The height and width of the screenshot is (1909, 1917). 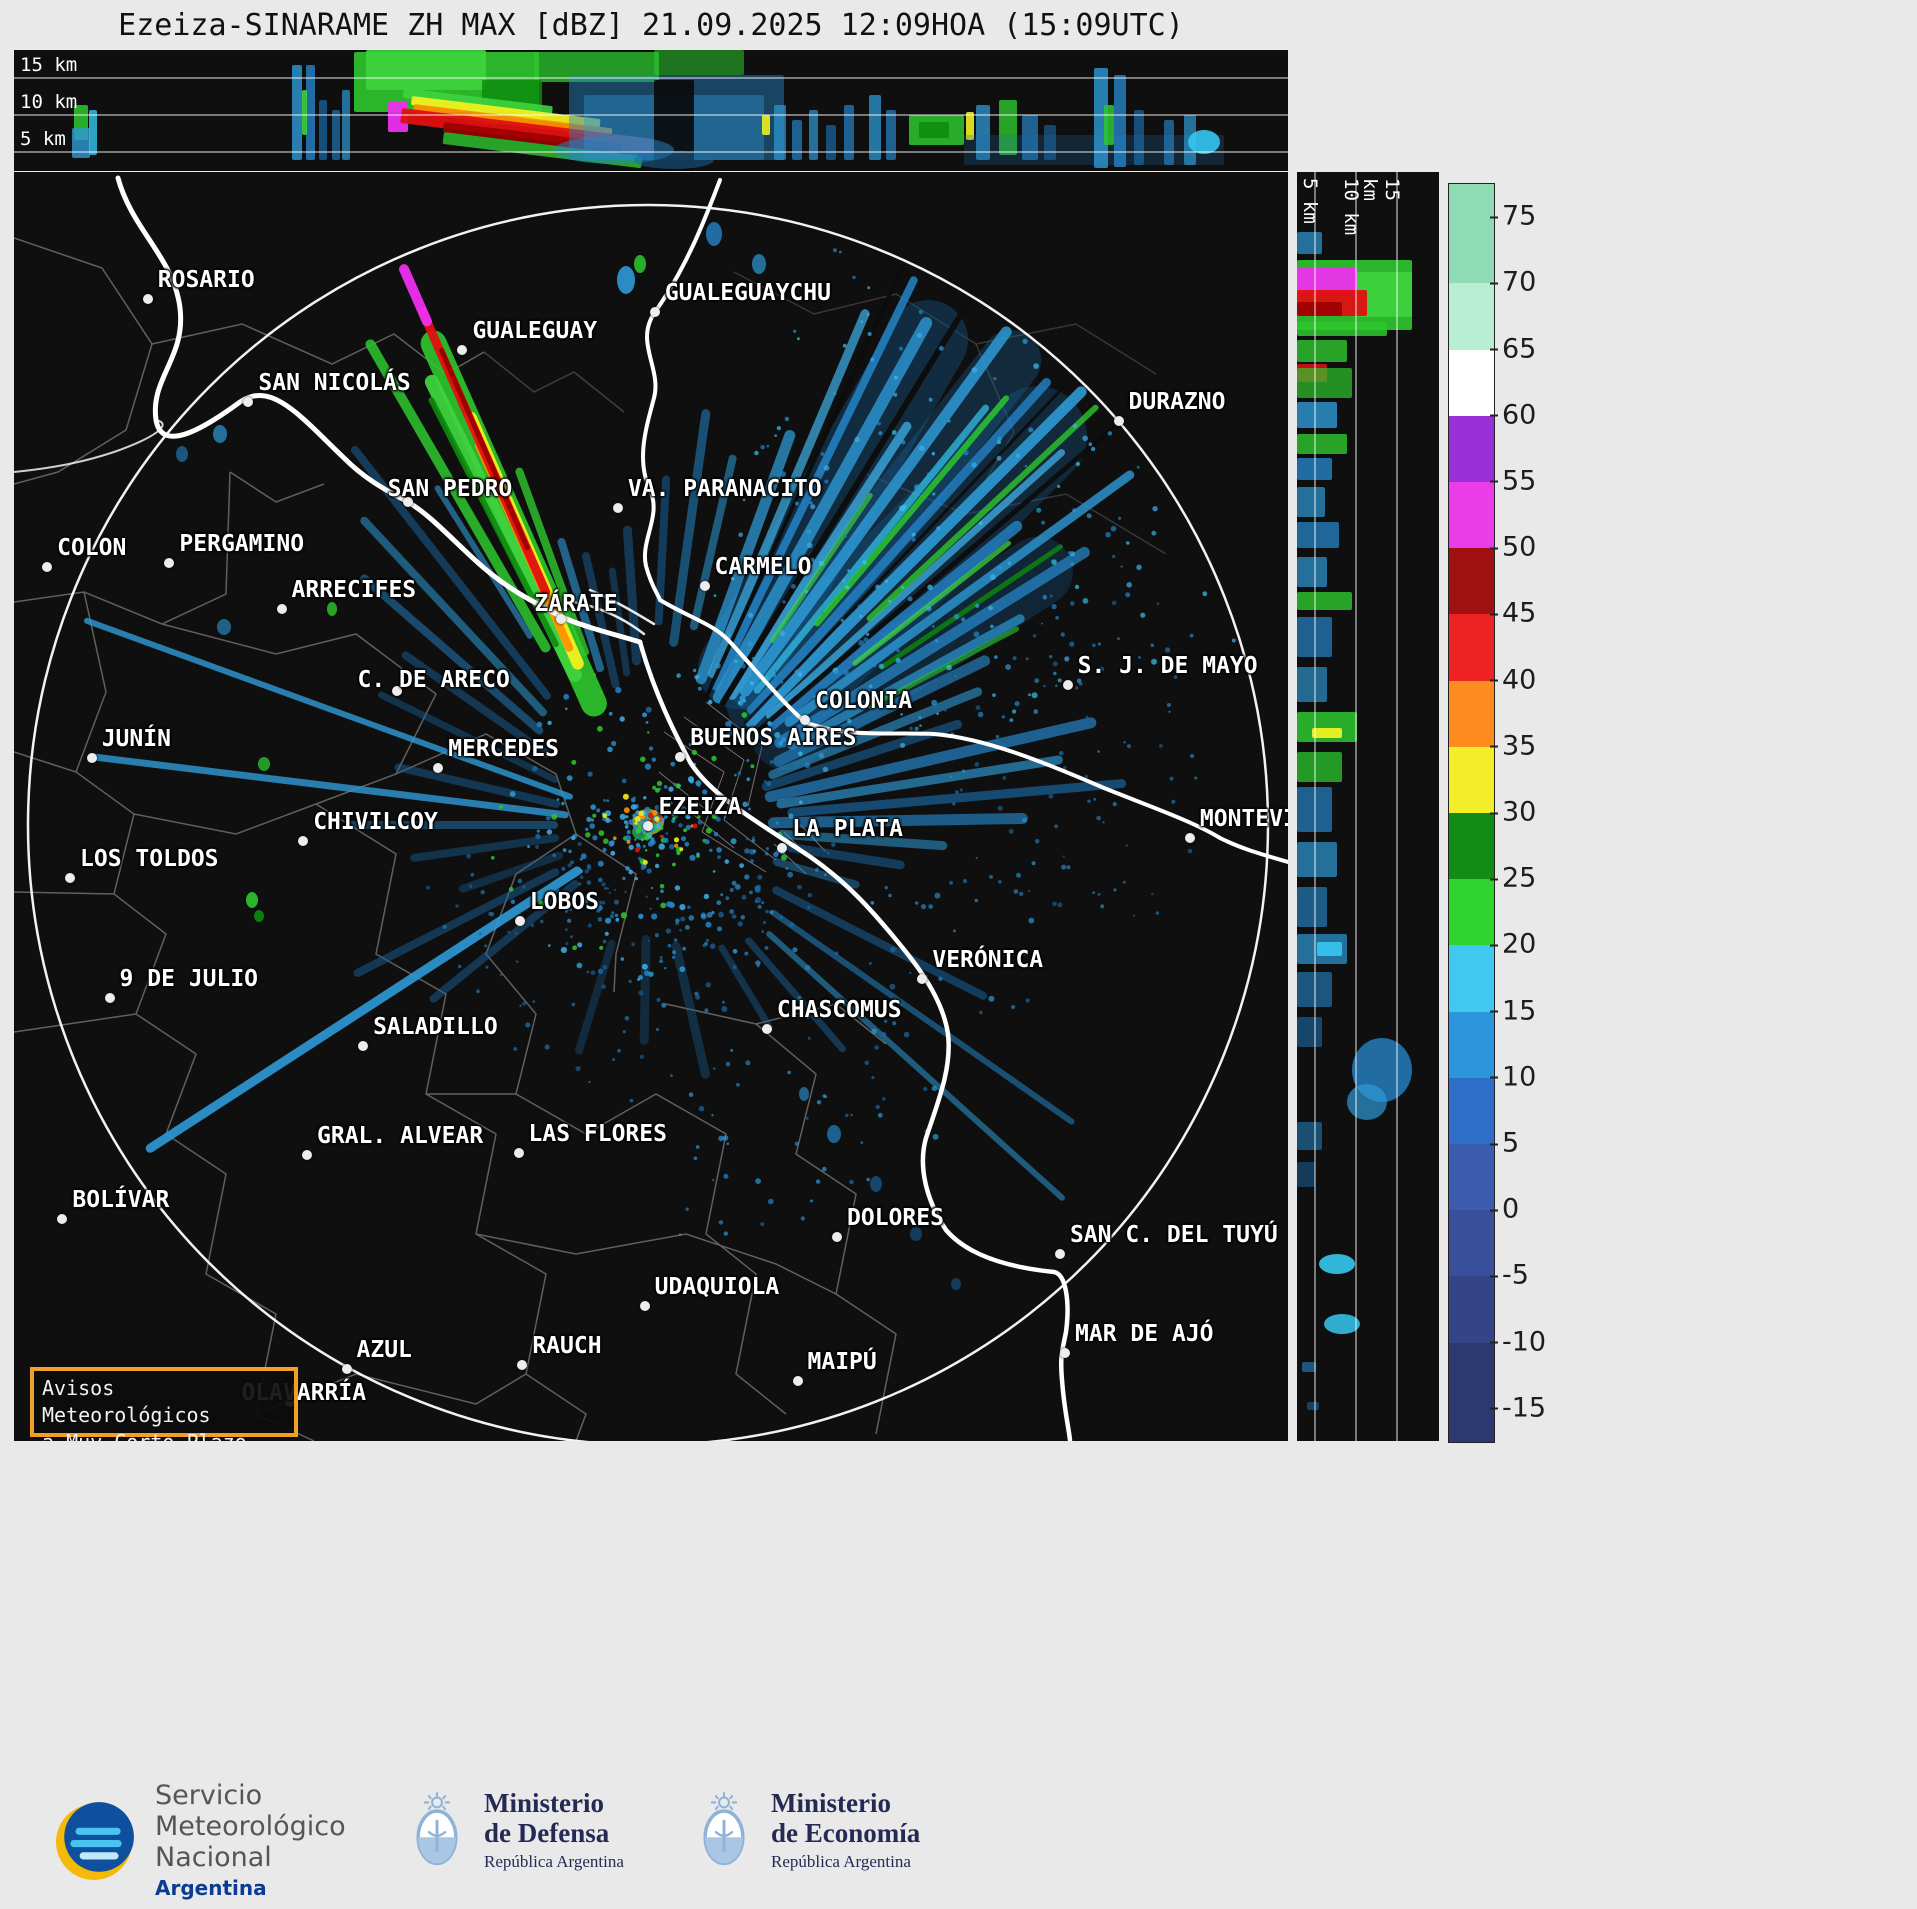 What do you see at coordinates (831, 1803) in the screenshot?
I see `economia-title-line1: Ministerio` at bounding box center [831, 1803].